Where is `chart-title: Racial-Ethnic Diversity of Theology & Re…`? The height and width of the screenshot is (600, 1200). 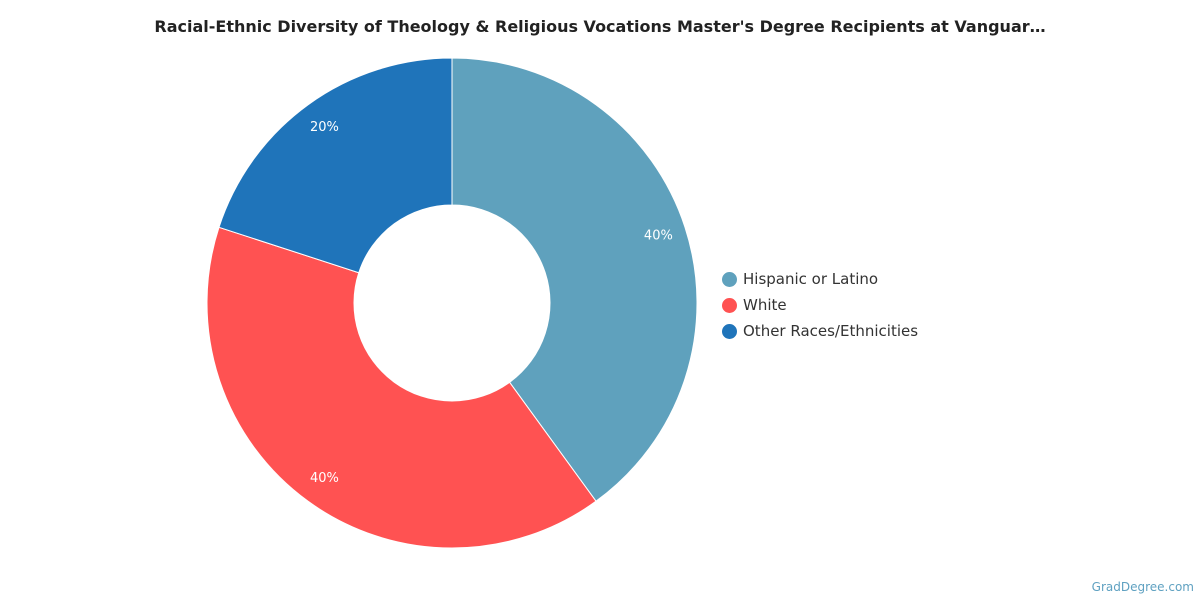 chart-title: Racial-Ethnic Diversity of Theology & Re… is located at coordinates (600, 26).